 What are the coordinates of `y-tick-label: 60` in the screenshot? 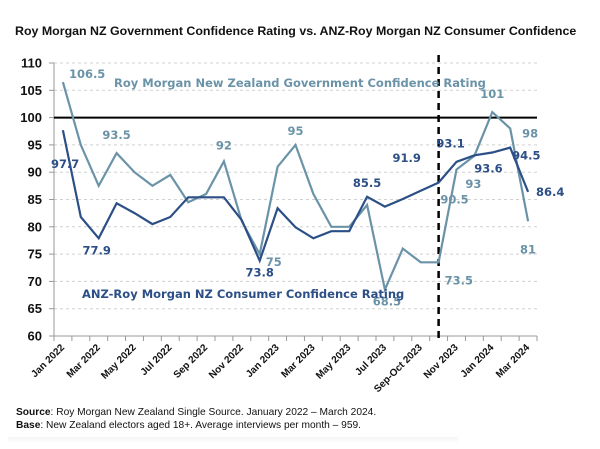 It's located at (35, 336).